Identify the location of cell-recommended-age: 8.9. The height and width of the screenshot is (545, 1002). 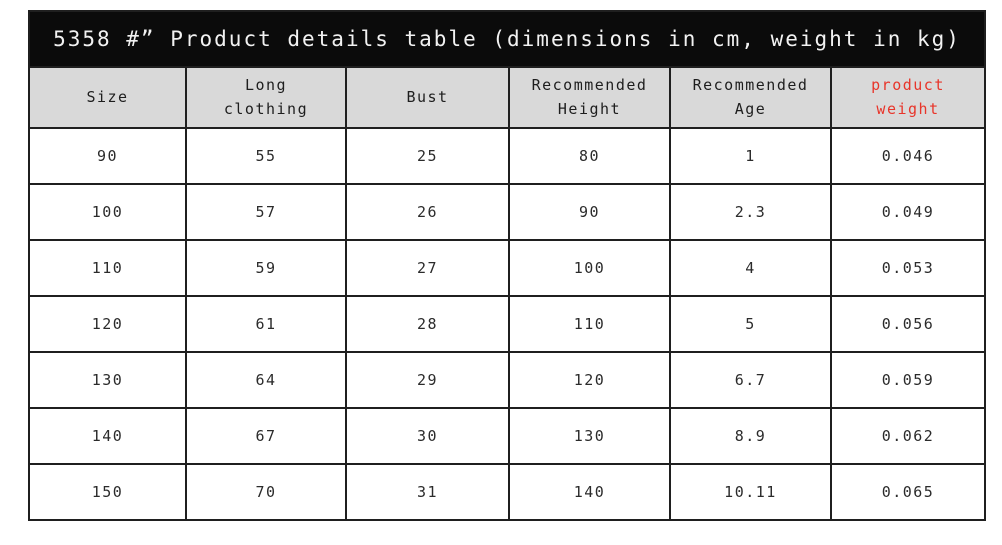
(750, 436).